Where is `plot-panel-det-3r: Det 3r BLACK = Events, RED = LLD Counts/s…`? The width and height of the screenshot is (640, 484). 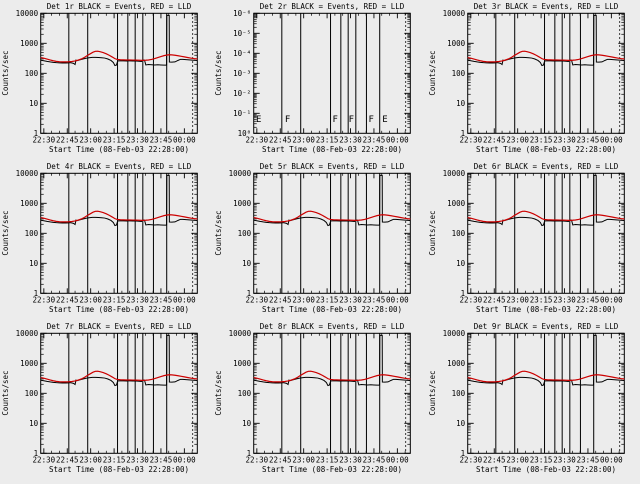 plot-panel-det-3r: Det 3r BLACK = Events, RED = LLD Counts/s… is located at coordinates (526, 78).